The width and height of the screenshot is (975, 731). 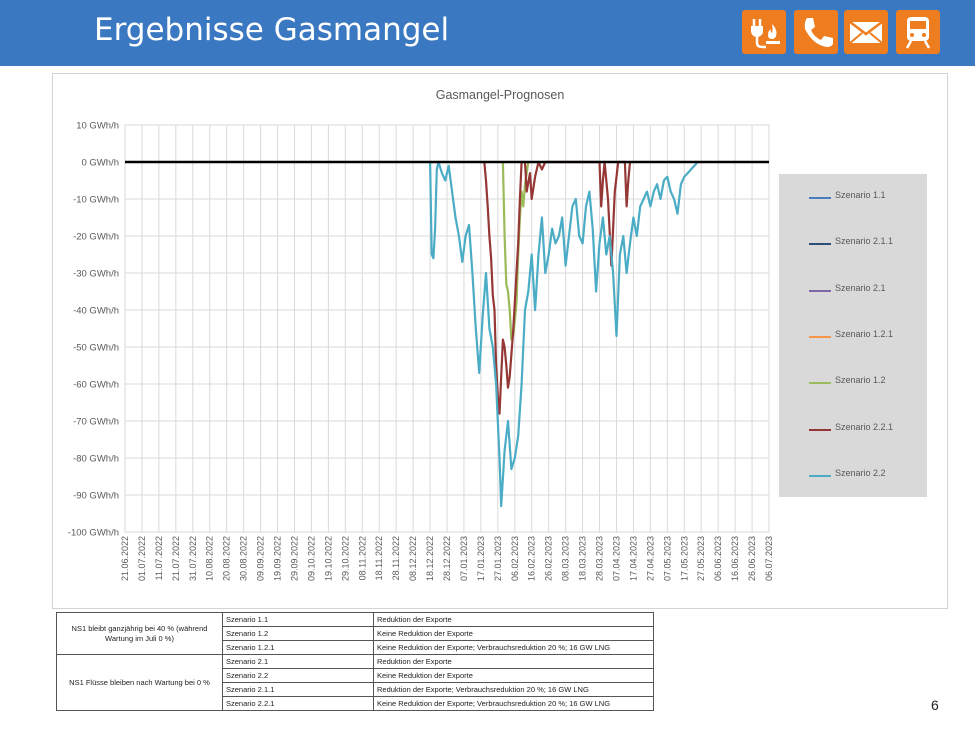 What do you see at coordinates (487, 33) in the screenshot?
I see `slide-header: Ergebnisse Gasmangel` at bounding box center [487, 33].